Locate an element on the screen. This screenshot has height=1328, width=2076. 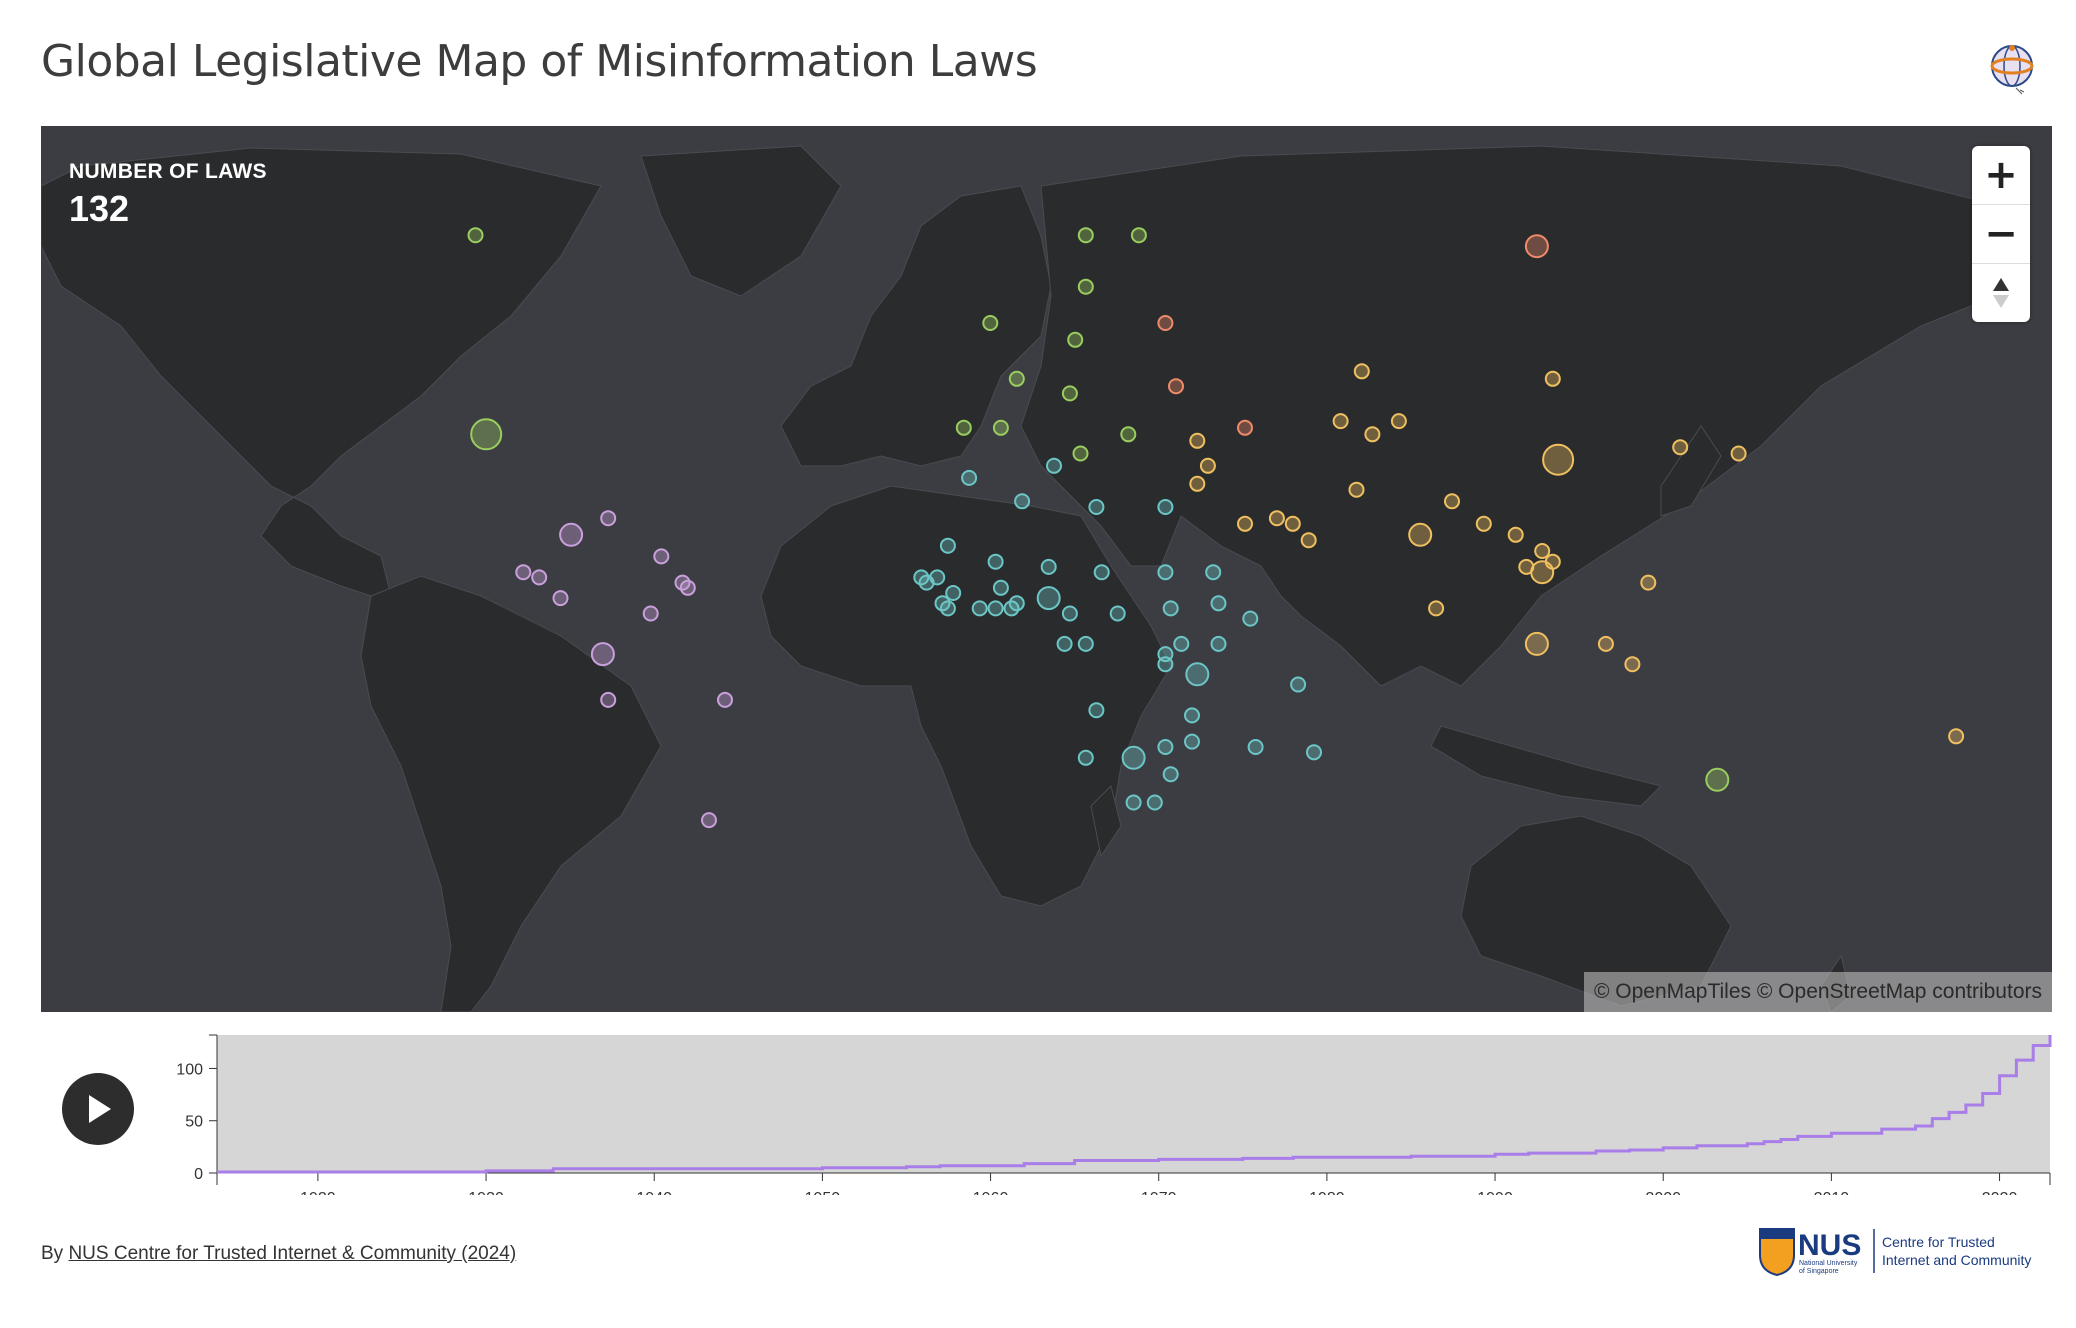
openmaptiles-link: © OpenMapTiles is located at coordinates (1672, 991).